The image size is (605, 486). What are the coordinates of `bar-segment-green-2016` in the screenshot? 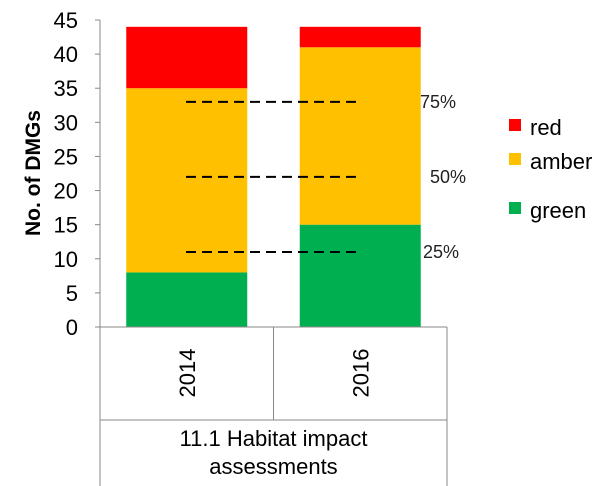 It's located at (360, 275).